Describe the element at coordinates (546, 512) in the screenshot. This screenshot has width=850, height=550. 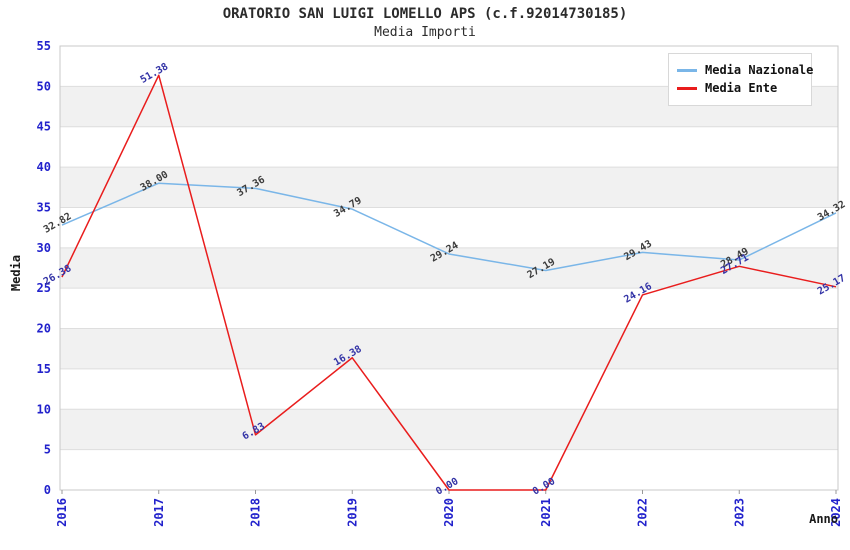
I see `x-tick-label: 2021` at that location.